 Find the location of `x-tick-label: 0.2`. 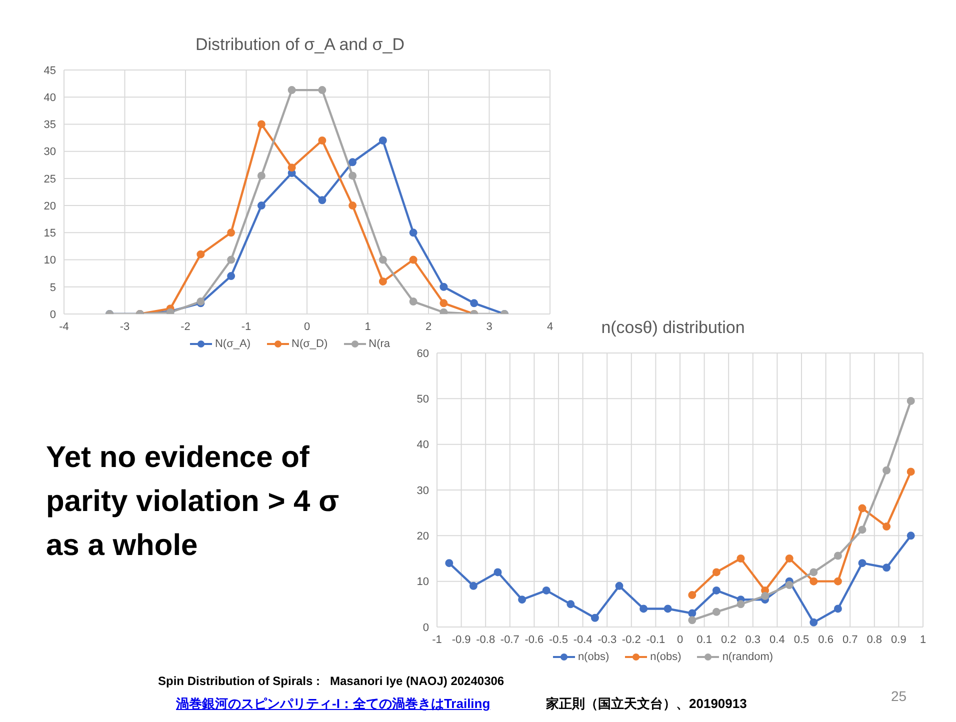

x-tick-label: 0.2 is located at coordinates (728, 640).